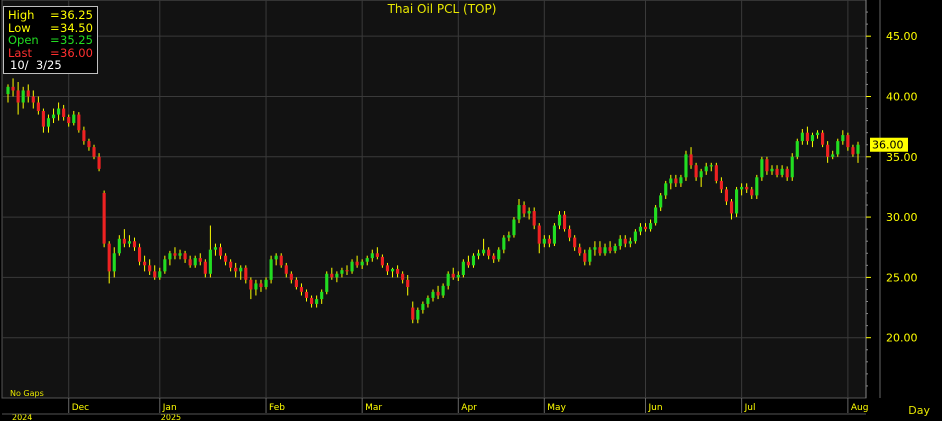 The image size is (942, 421). I want to click on x-tick-label: Feb, so click(277, 408).